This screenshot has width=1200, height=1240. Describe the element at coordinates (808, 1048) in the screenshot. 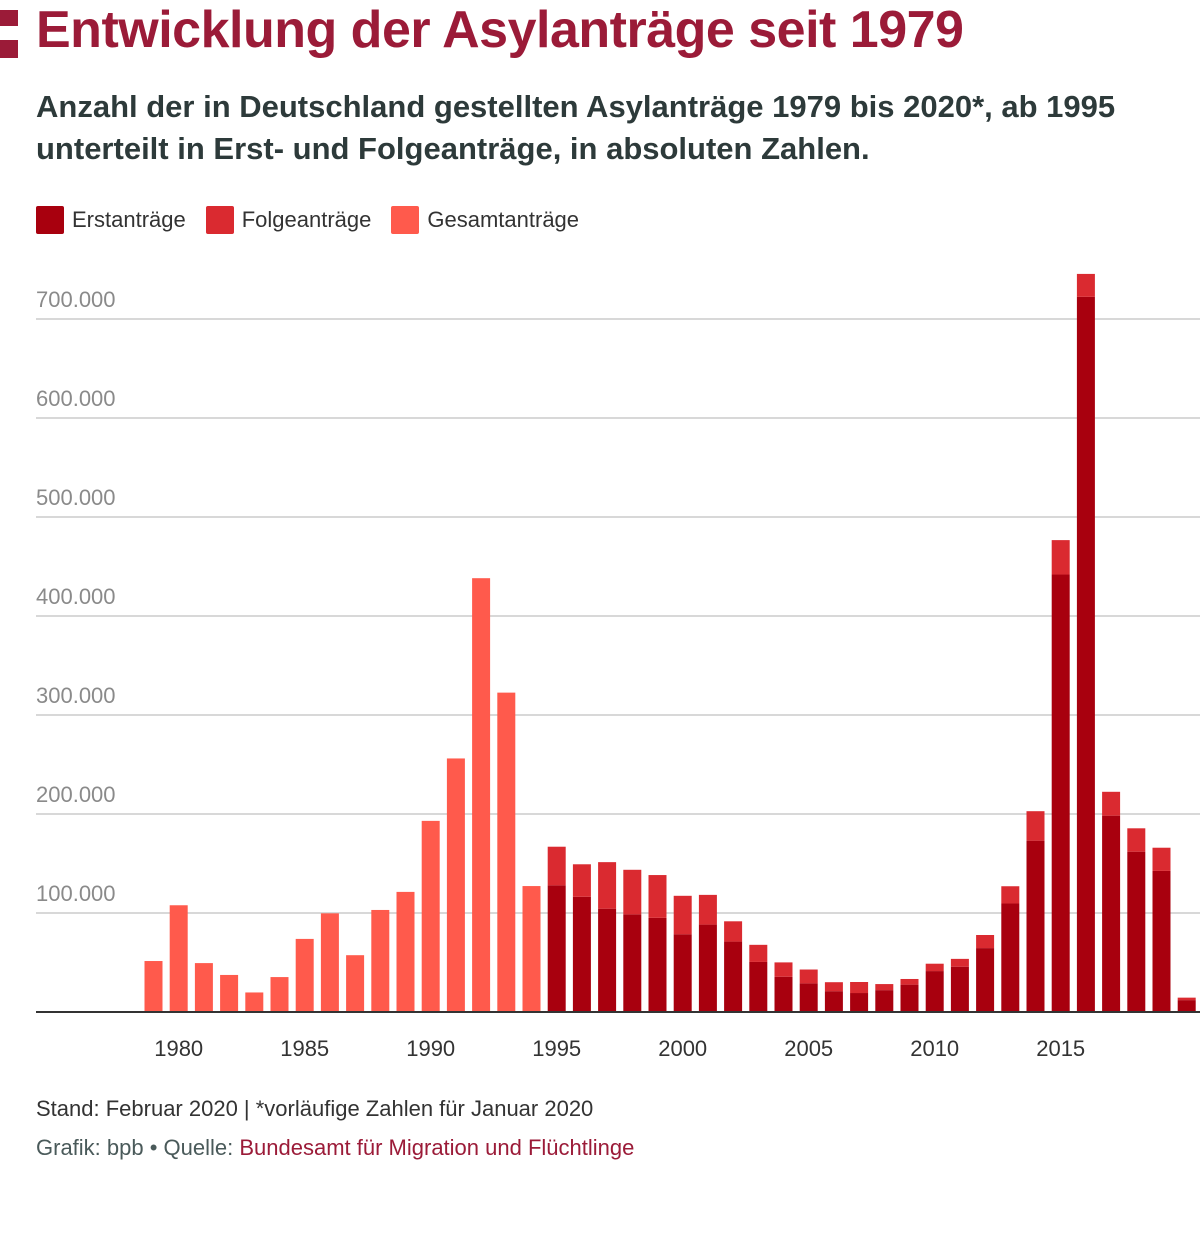

I see `x-tick-label: 2005` at that location.